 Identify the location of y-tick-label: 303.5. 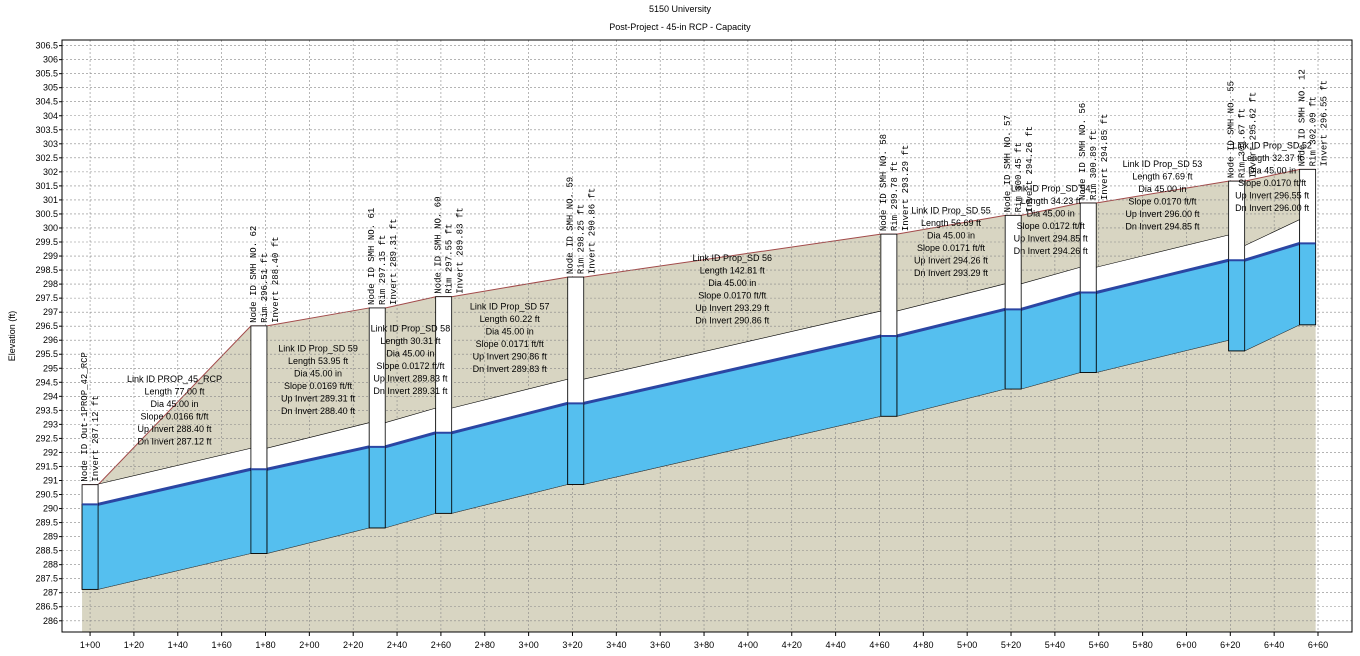
(46, 130).